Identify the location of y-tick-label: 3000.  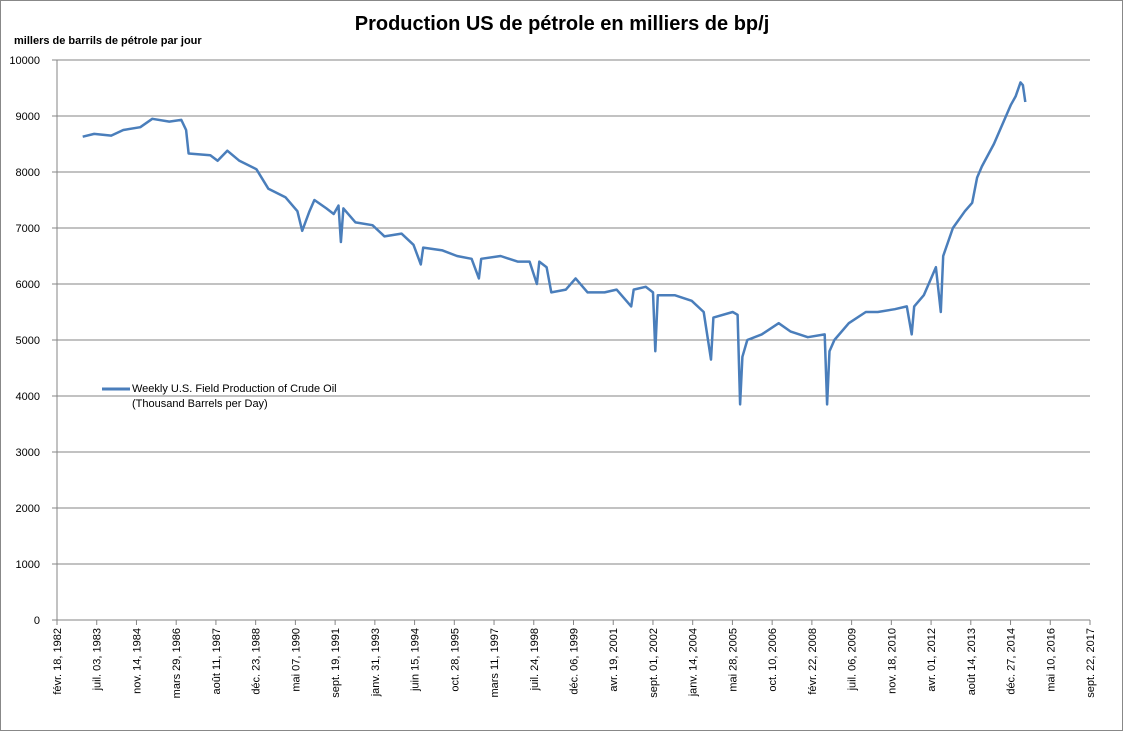
(28, 453).